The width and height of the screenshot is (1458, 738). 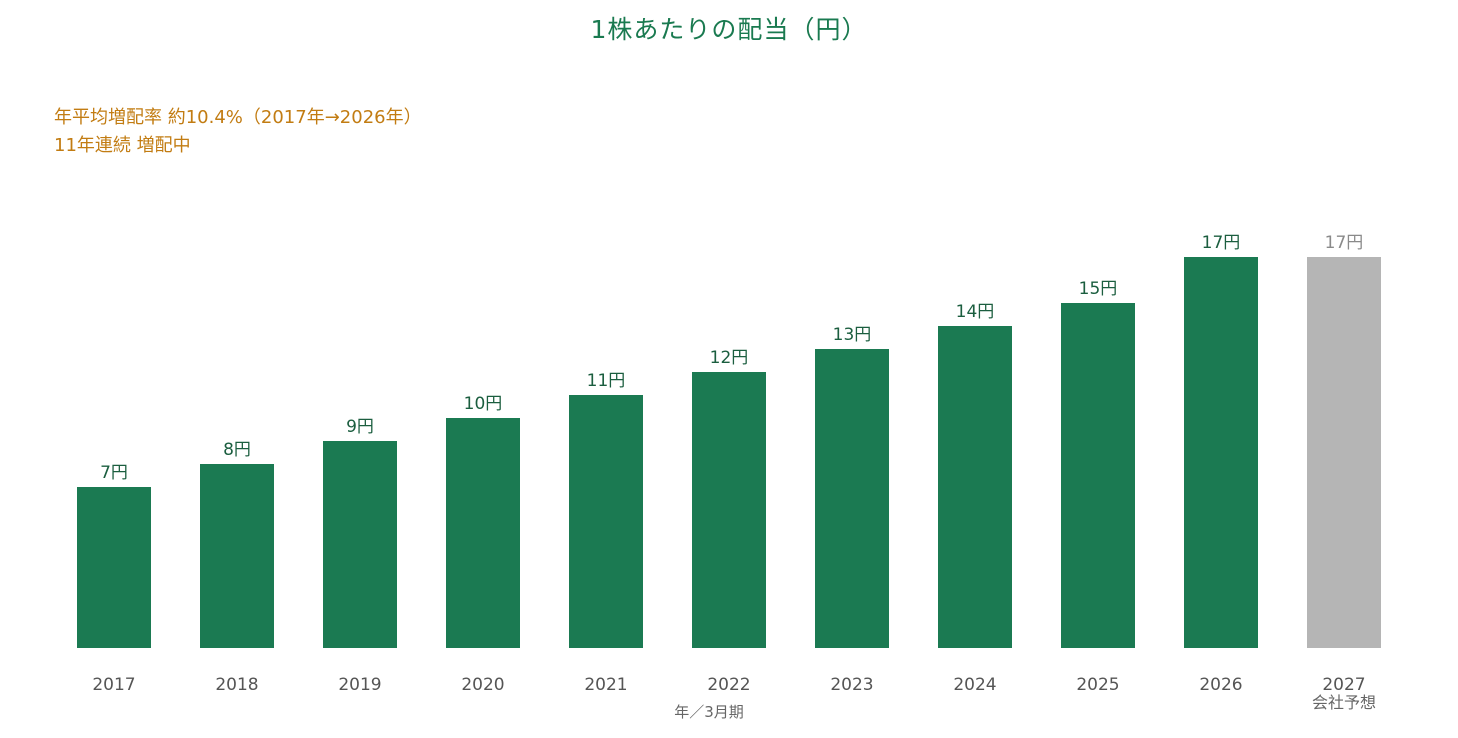 What do you see at coordinates (237, 450) in the screenshot?
I see `bar-value-label: 8円` at bounding box center [237, 450].